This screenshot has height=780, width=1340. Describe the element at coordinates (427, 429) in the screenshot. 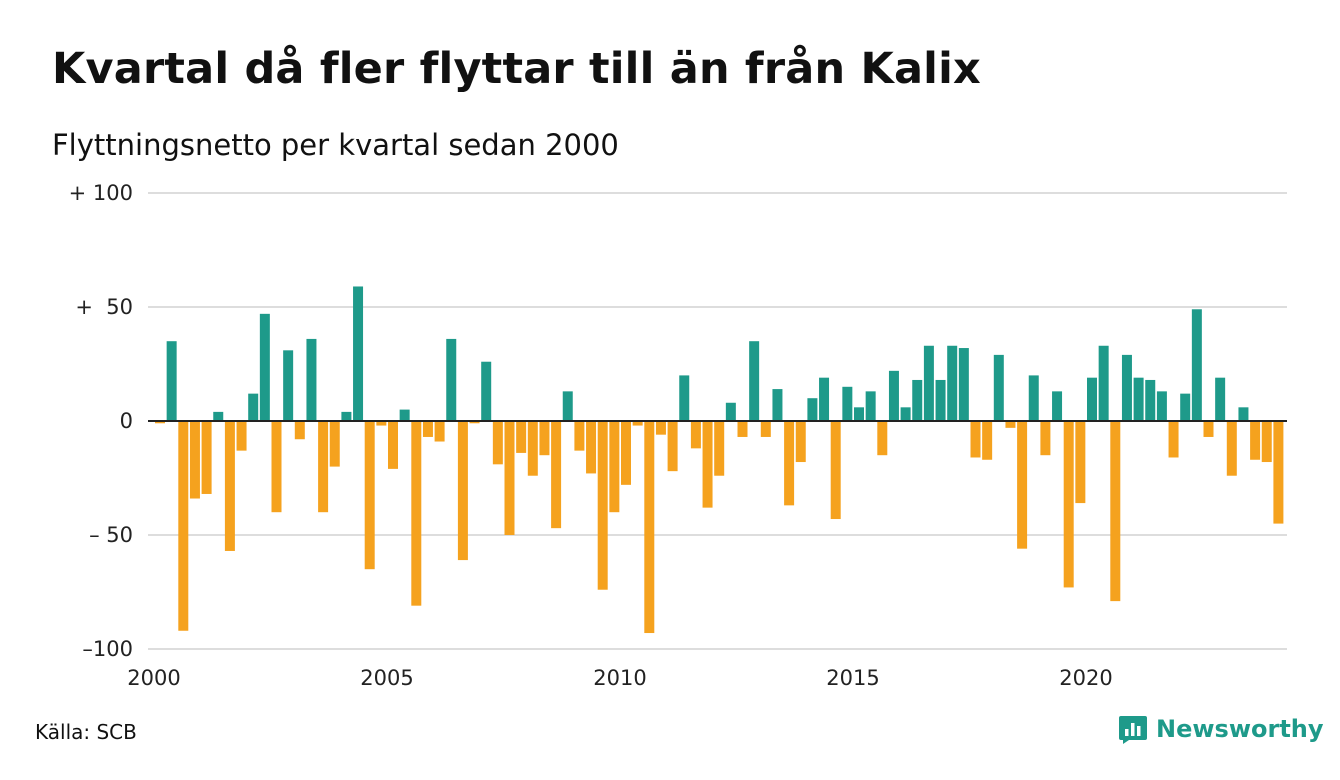

I see `bar: 2005 Q4: -7` at that location.